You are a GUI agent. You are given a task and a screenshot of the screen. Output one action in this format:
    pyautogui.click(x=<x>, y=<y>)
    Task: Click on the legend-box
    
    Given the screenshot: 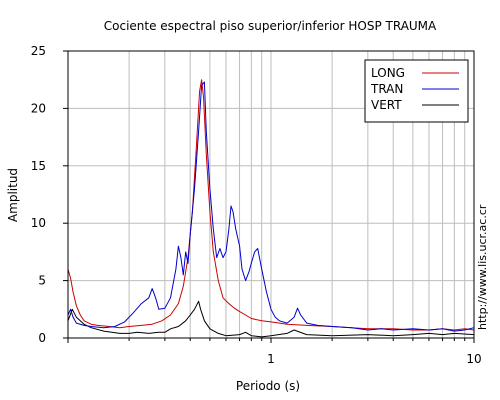 What is the action you would take?
    pyautogui.click(x=416, y=91)
    